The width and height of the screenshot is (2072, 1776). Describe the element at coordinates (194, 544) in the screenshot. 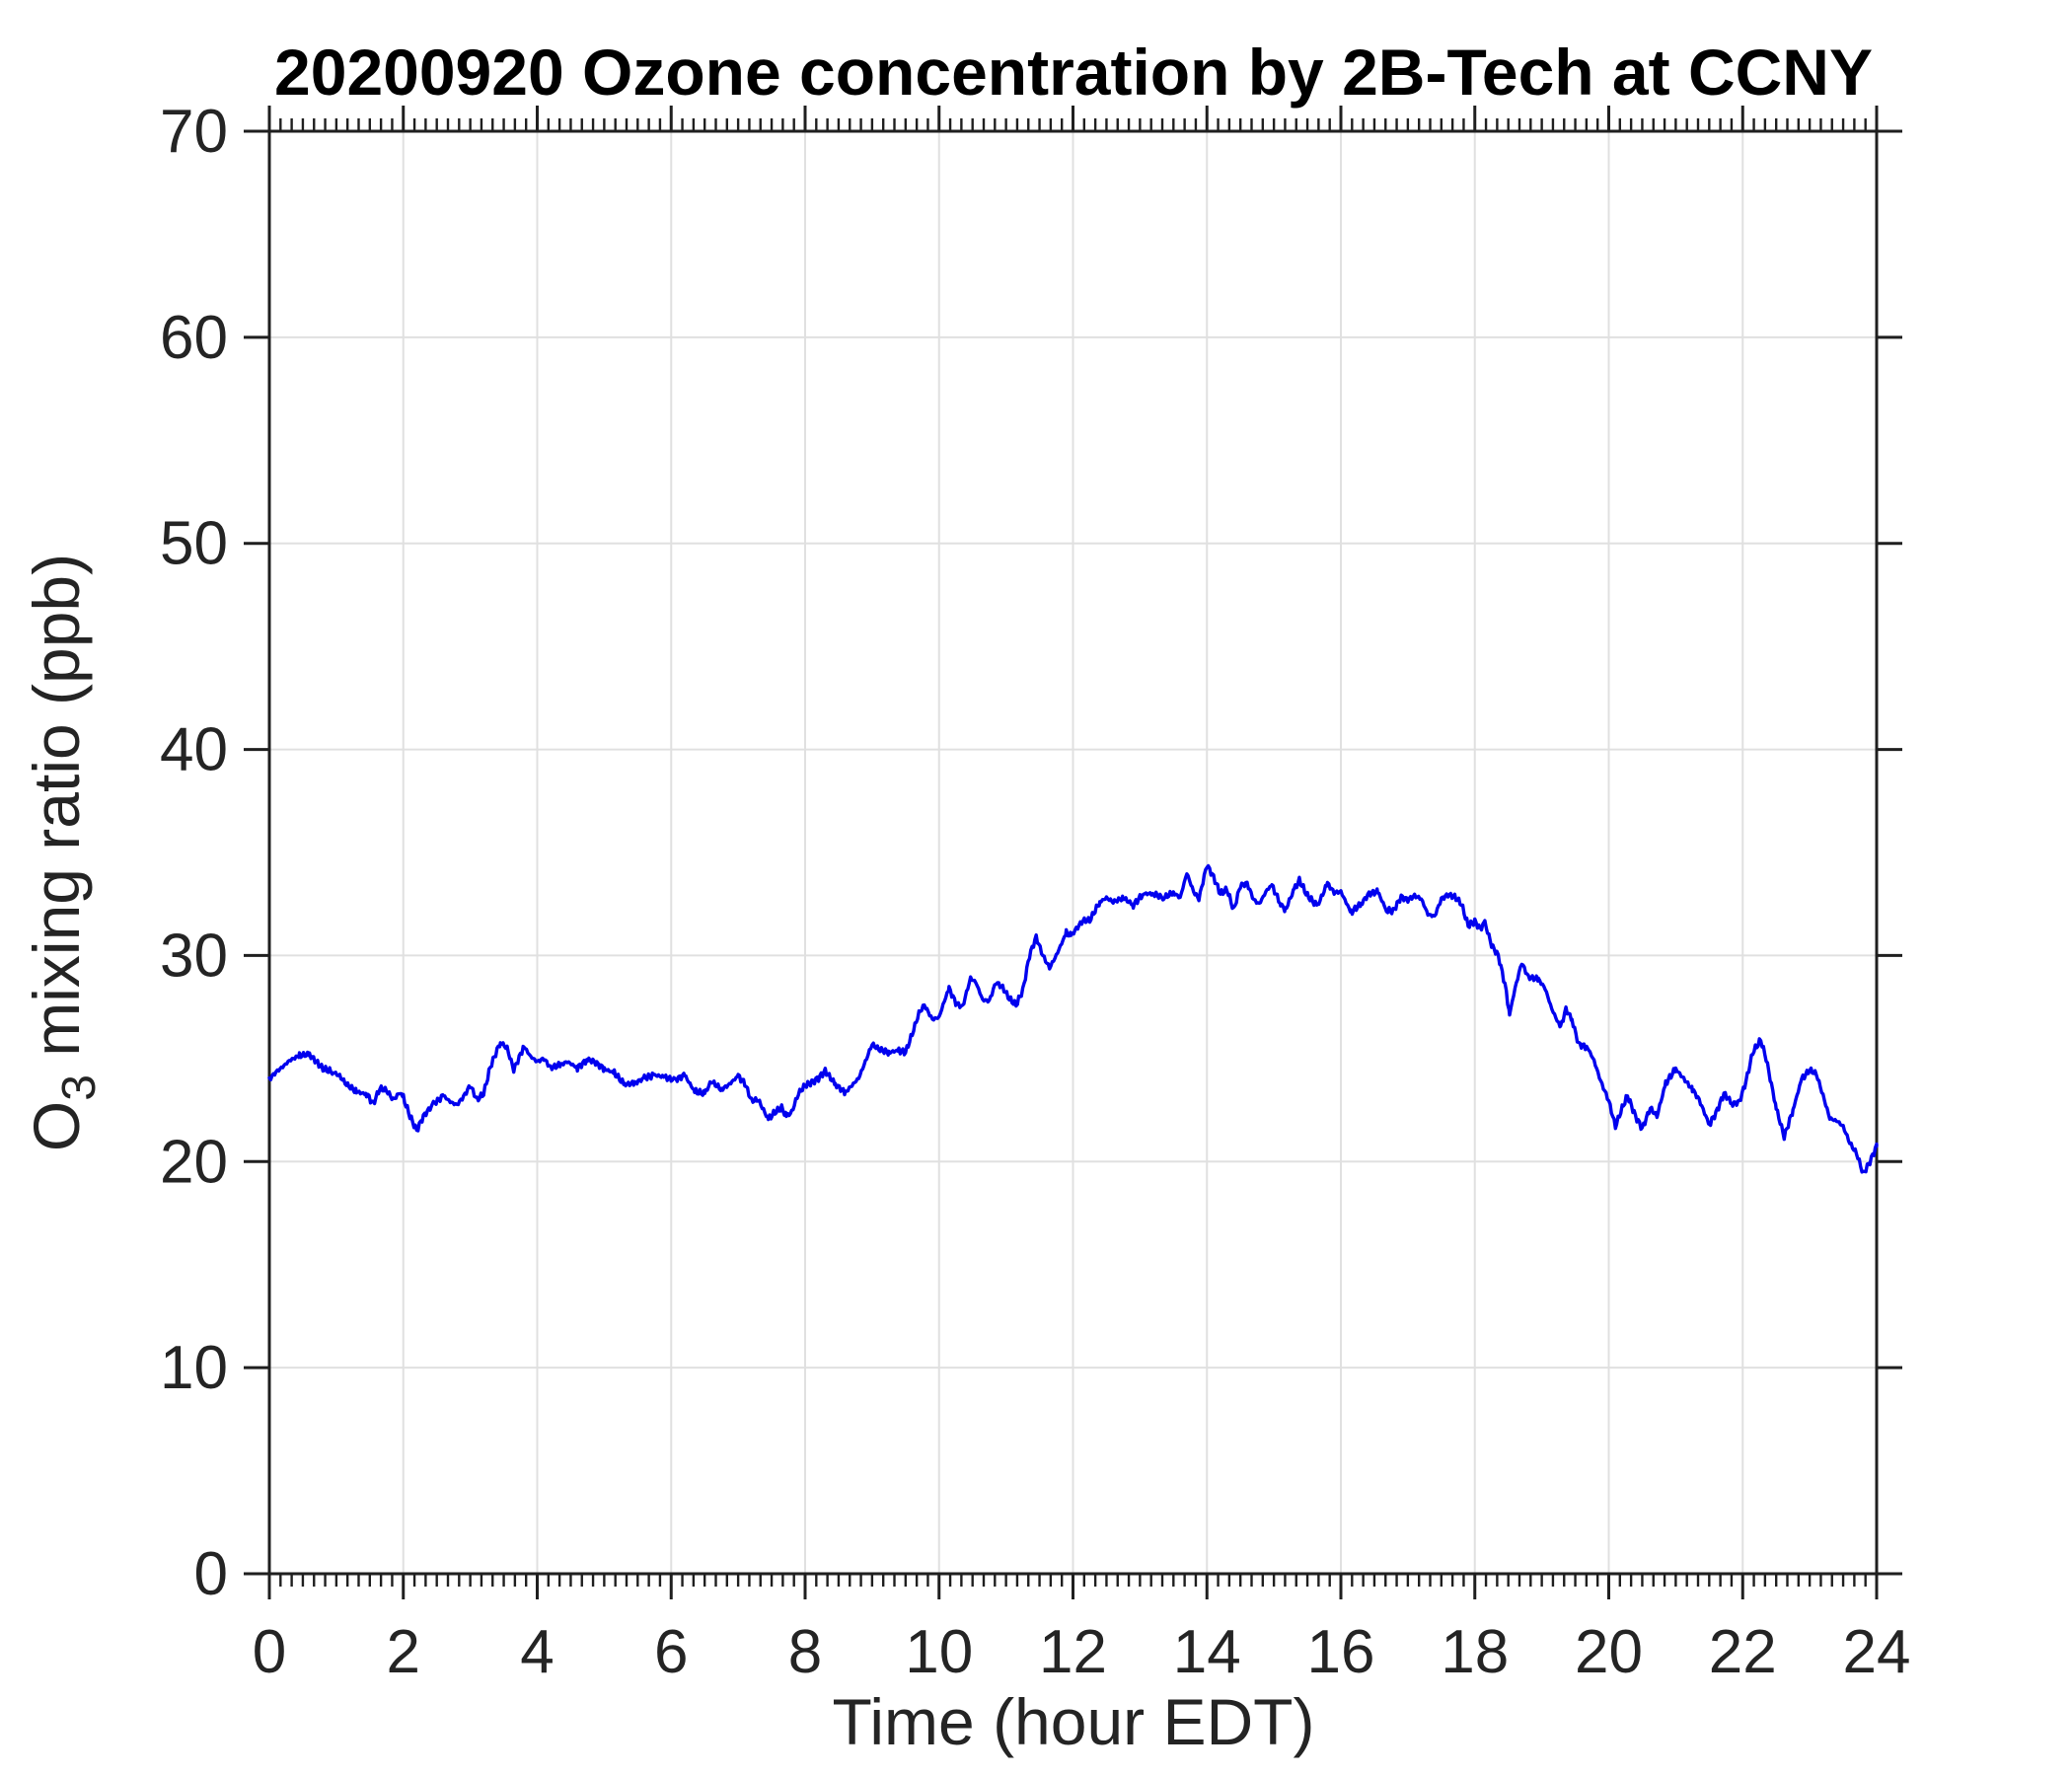

I see `y-tick-label: 50` at that location.